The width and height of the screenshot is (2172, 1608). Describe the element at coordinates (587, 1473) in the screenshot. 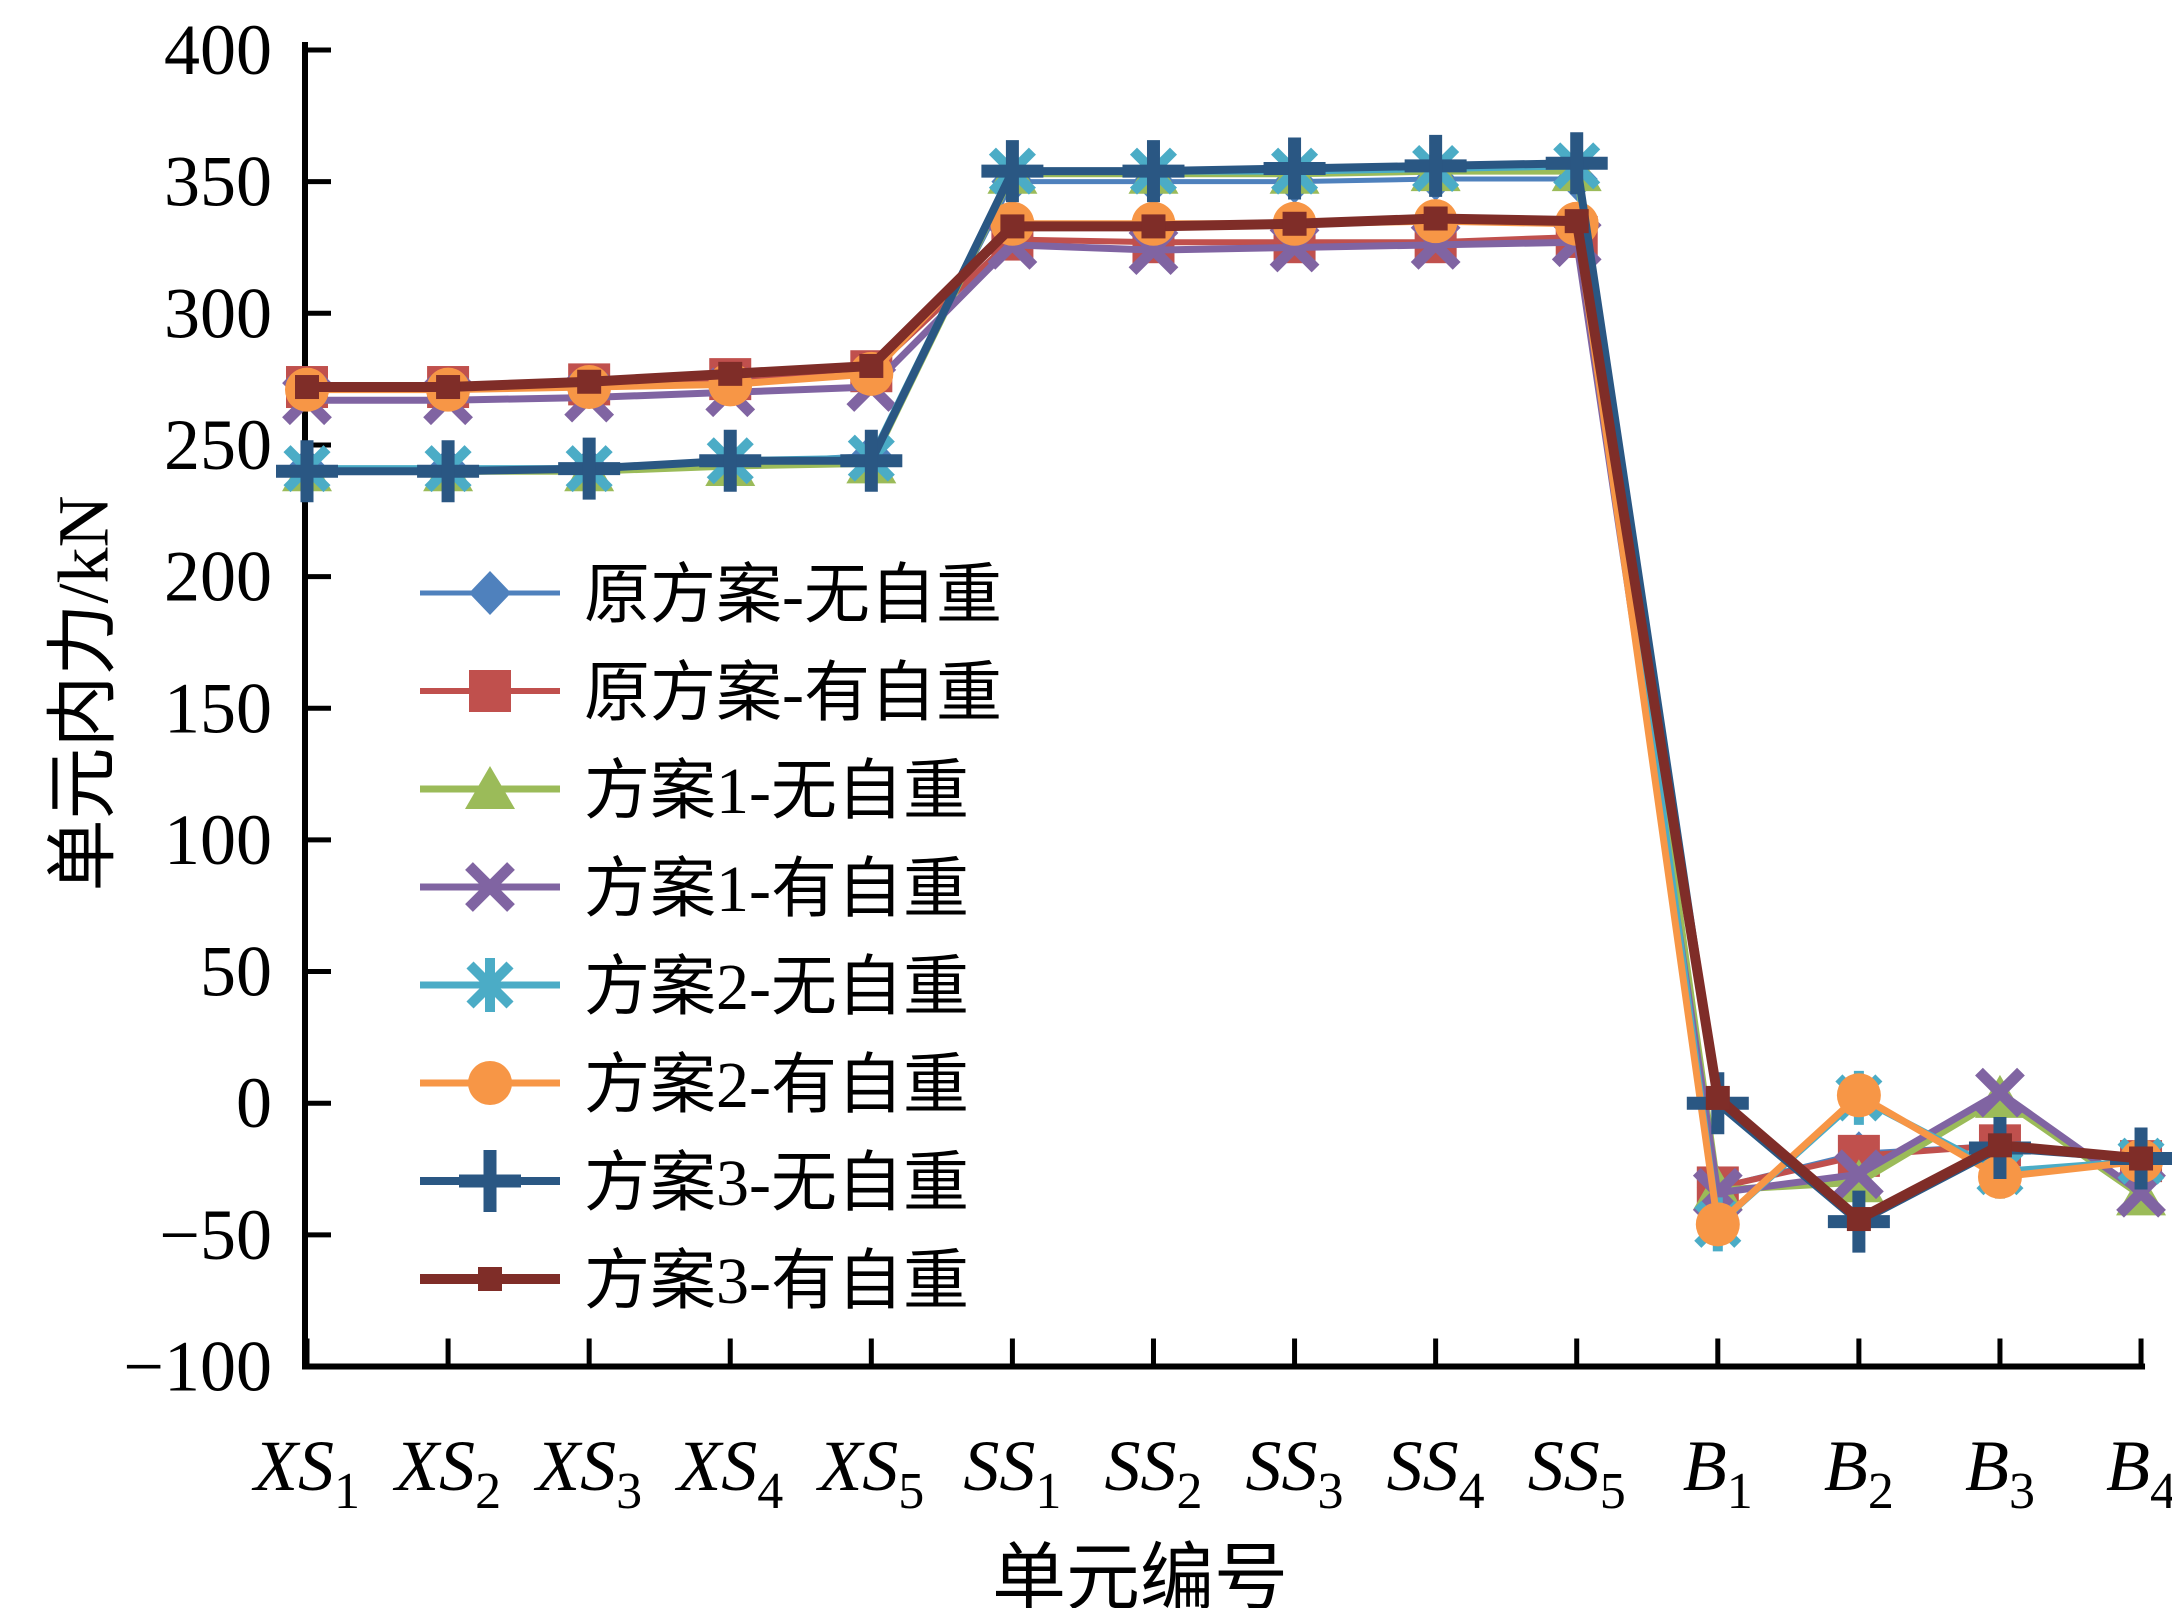

I see `x-tick-label: XS3` at that location.